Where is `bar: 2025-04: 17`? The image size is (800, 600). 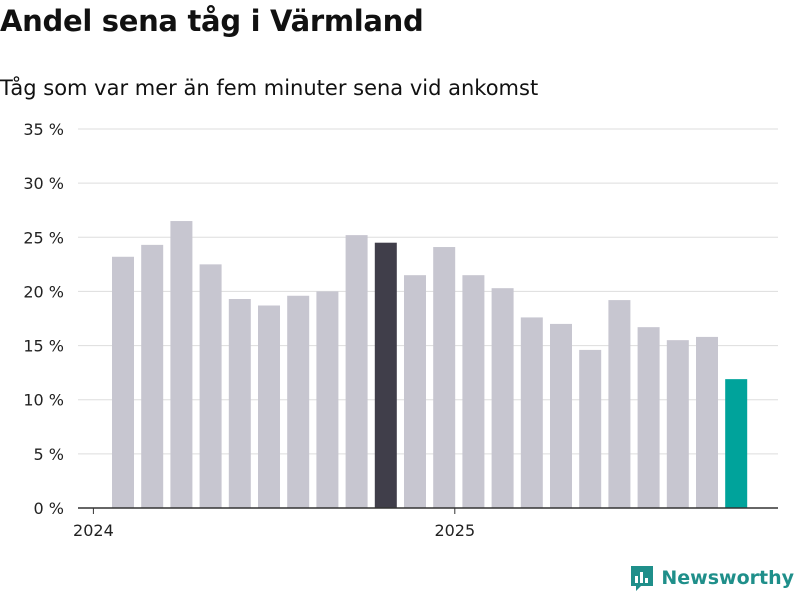
bar: 2025-04: 17 is located at coordinates (561, 415).